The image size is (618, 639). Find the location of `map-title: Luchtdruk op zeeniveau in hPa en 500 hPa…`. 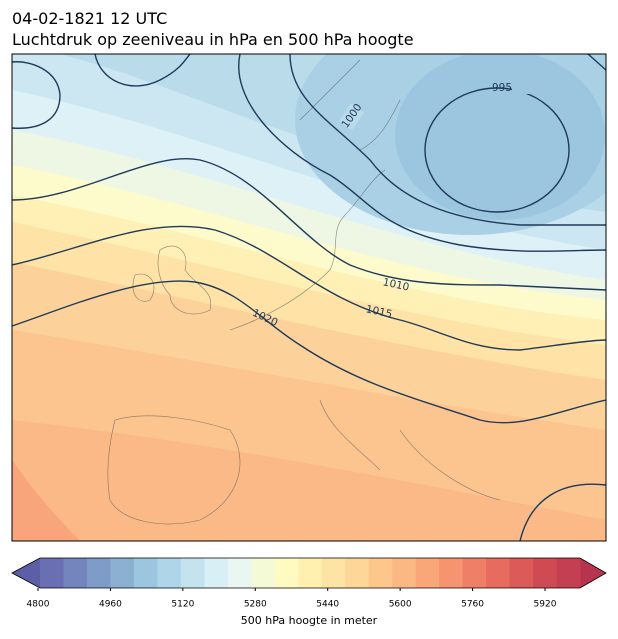

map-title: Luchtdruk op zeeniveau in hPa en 500 hPa… is located at coordinates (213, 39).